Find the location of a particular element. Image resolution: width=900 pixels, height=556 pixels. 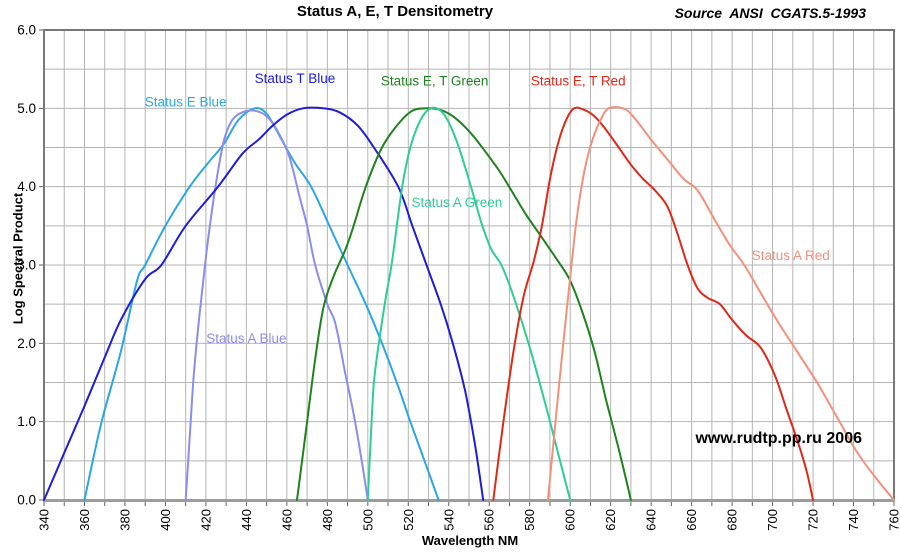

x-tick-label: 360 is located at coordinates (84, 520).